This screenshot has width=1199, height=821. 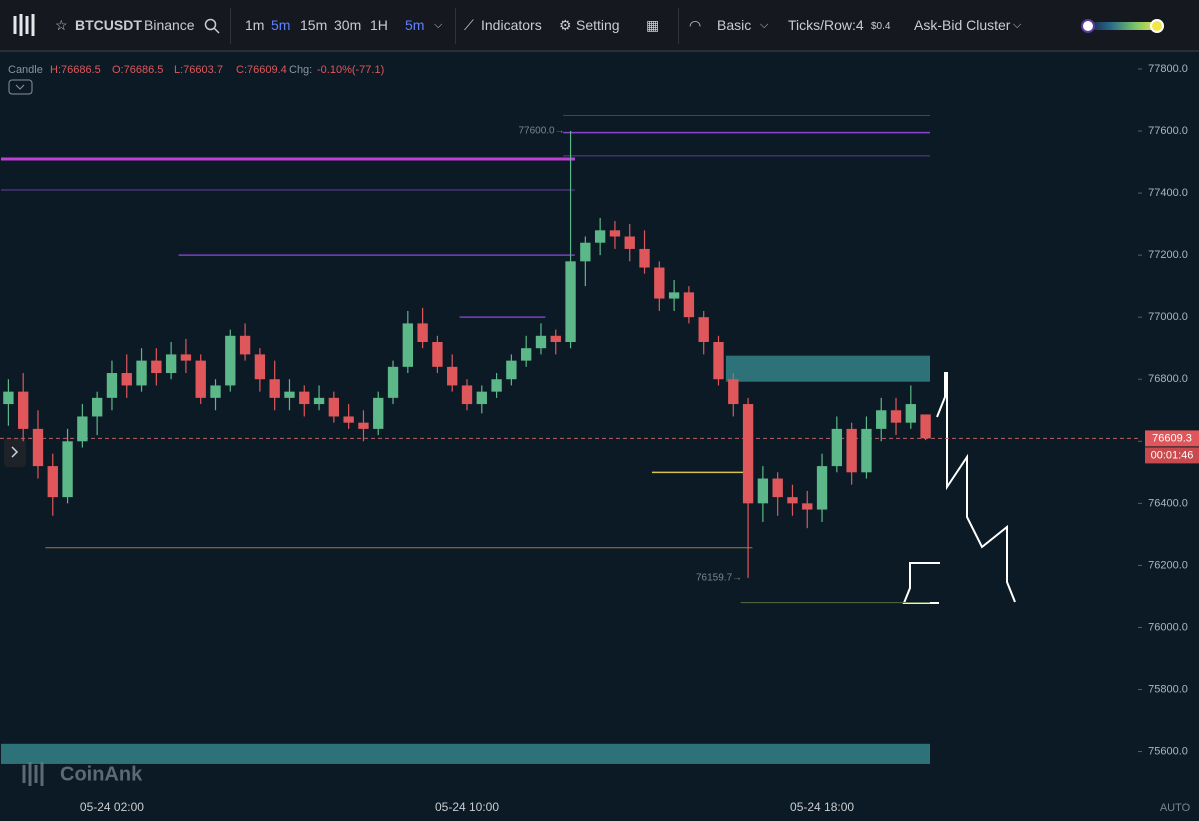 I want to click on heat-slider, so click(x=1123, y=26).